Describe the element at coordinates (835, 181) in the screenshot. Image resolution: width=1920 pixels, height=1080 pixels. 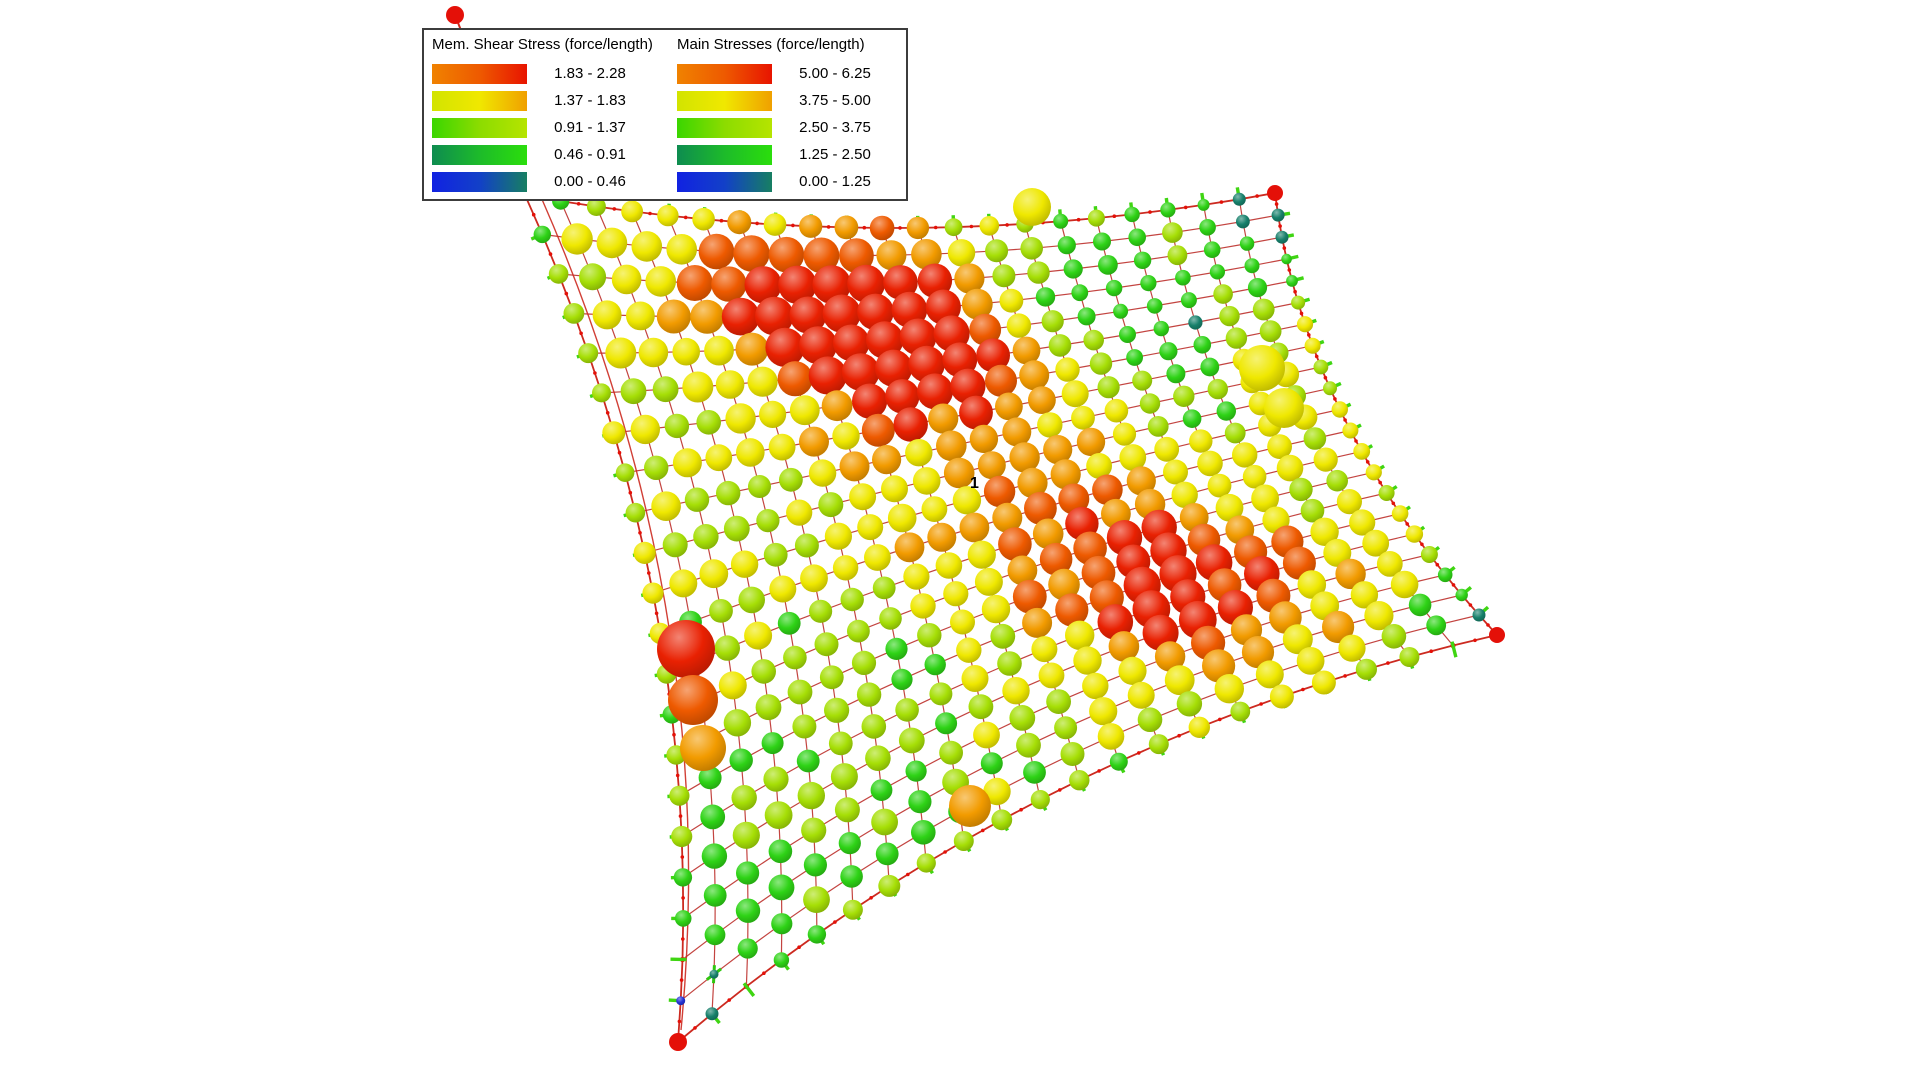
I see `legend-range-label: 0.00 - 1.25` at that location.